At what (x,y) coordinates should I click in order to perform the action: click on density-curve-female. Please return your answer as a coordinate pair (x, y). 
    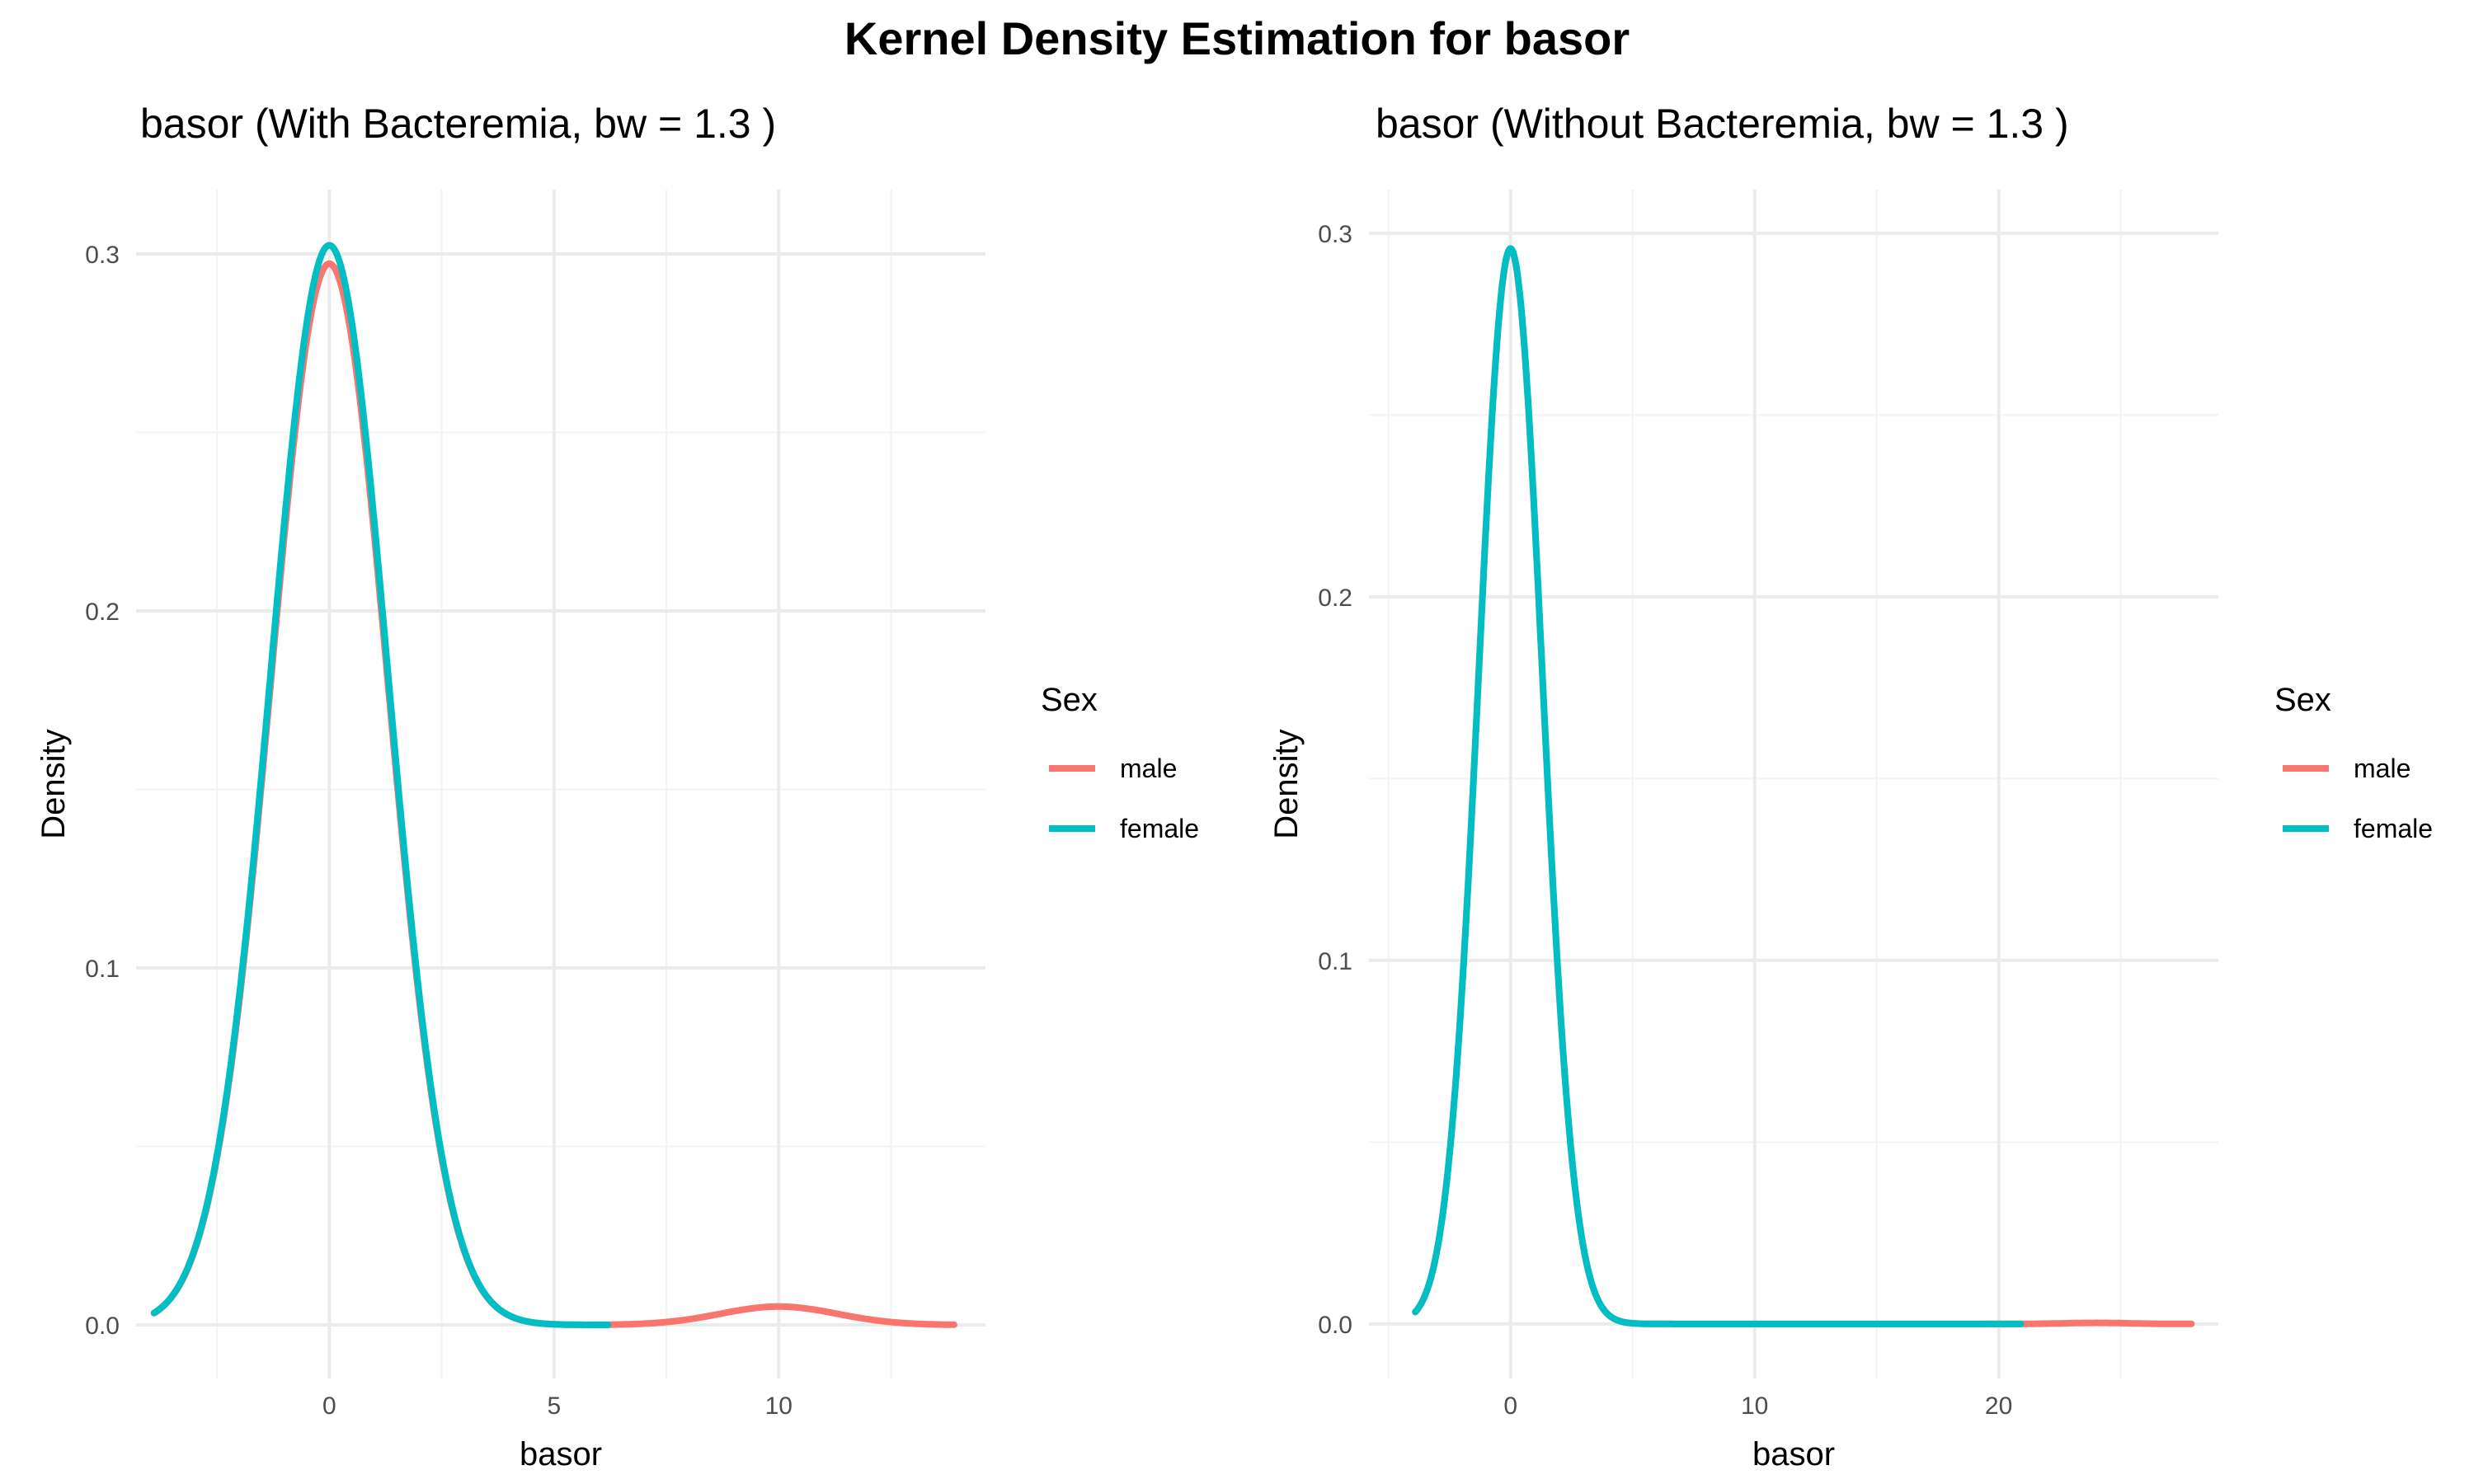
    Looking at the image, I should click on (381, 785).